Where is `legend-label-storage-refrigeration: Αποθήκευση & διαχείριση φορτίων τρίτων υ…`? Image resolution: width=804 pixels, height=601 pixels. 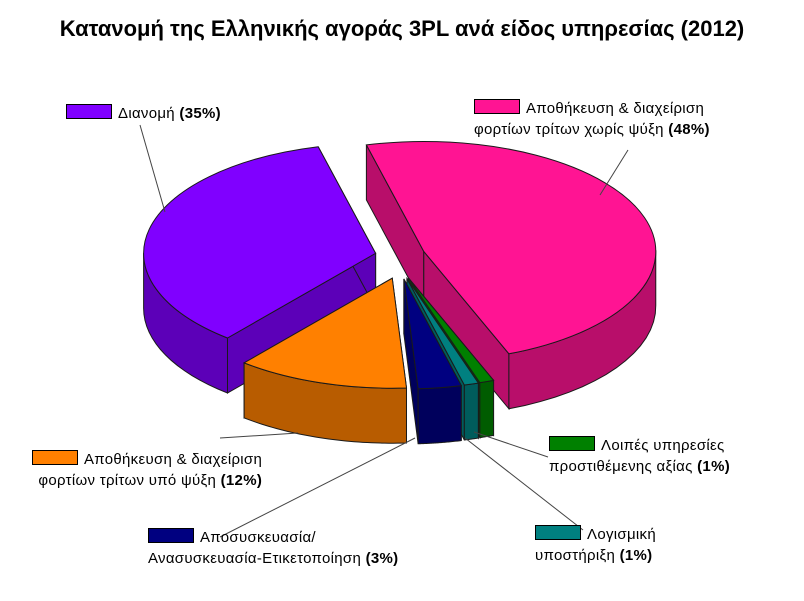 legend-label-storage-refrigeration: Αποθήκευση & διαχείριση φορτίων τρίτων υ… is located at coordinates (147, 470).